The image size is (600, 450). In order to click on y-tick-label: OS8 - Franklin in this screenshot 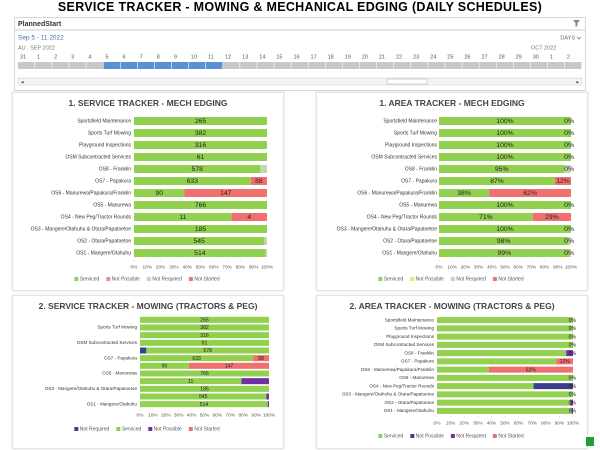, I will do `click(419, 352)`.